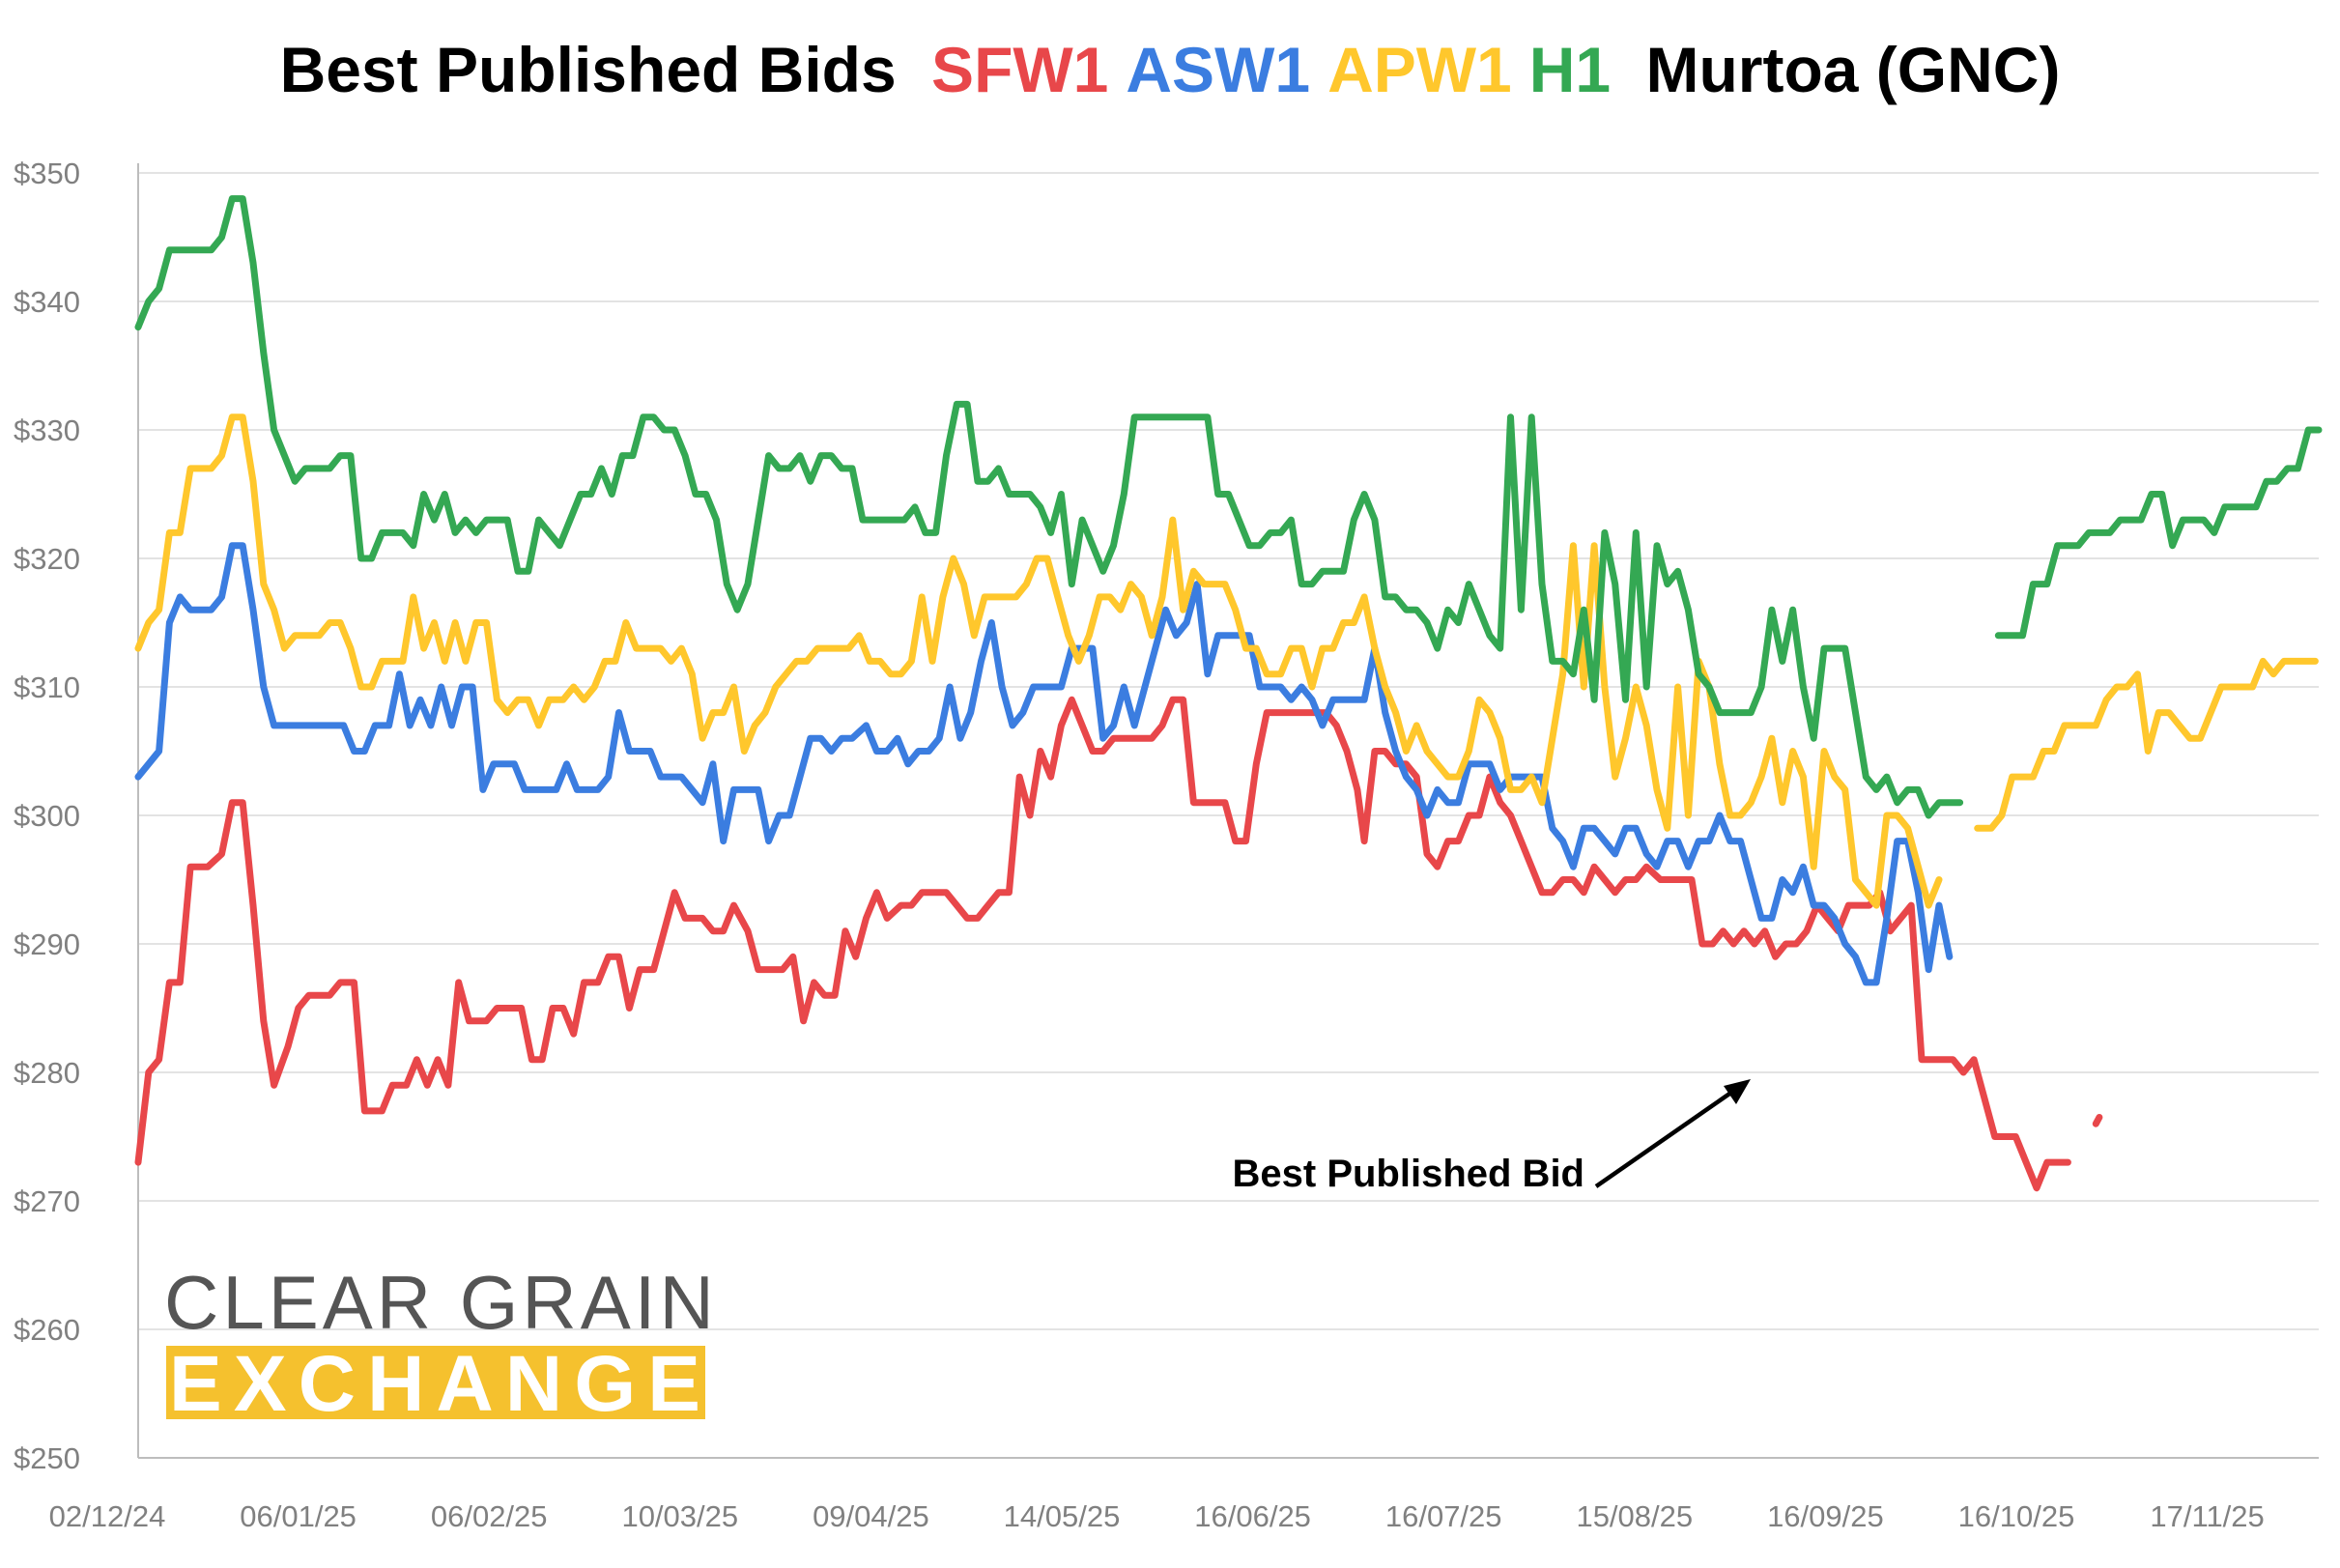 The image size is (2340, 1568). What do you see at coordinates (1020, 69) in the screenshot?
I see `title-series-sfw1: SFW1` at bounding box center [1020, 69].